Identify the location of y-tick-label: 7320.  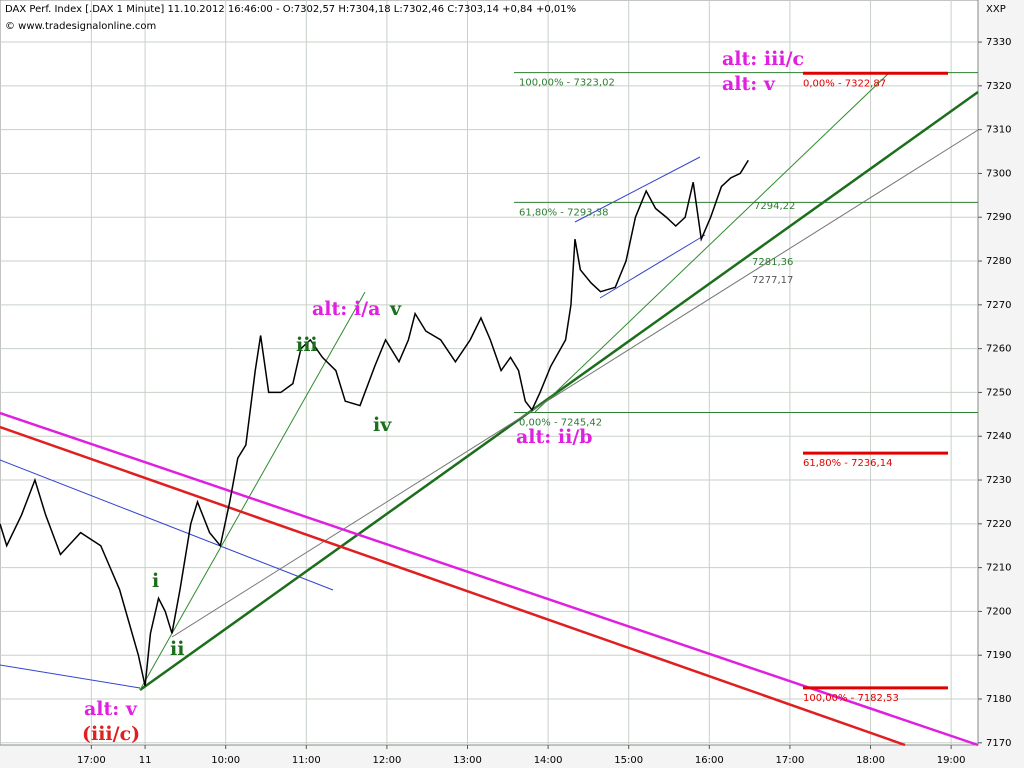
(998, 86).